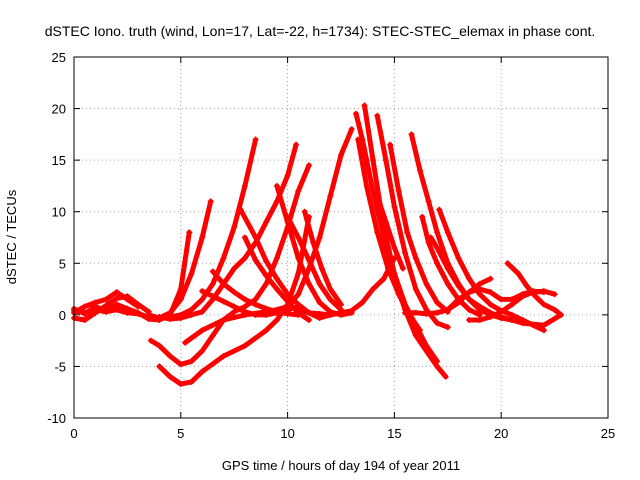 The image size is (640, 480). Describe the element at coordinates (394, 433) in the screenshot. I see `x-tick-label: 15` at that location.